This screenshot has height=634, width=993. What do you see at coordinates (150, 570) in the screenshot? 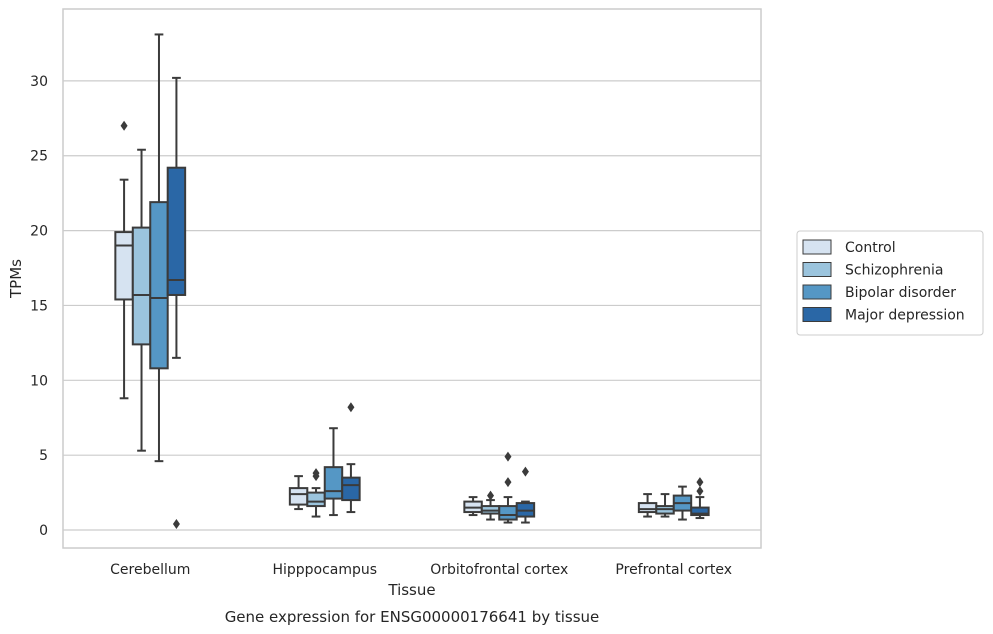
I see `x-tick-label: Cerebellum` at bounding box center [150, 570].